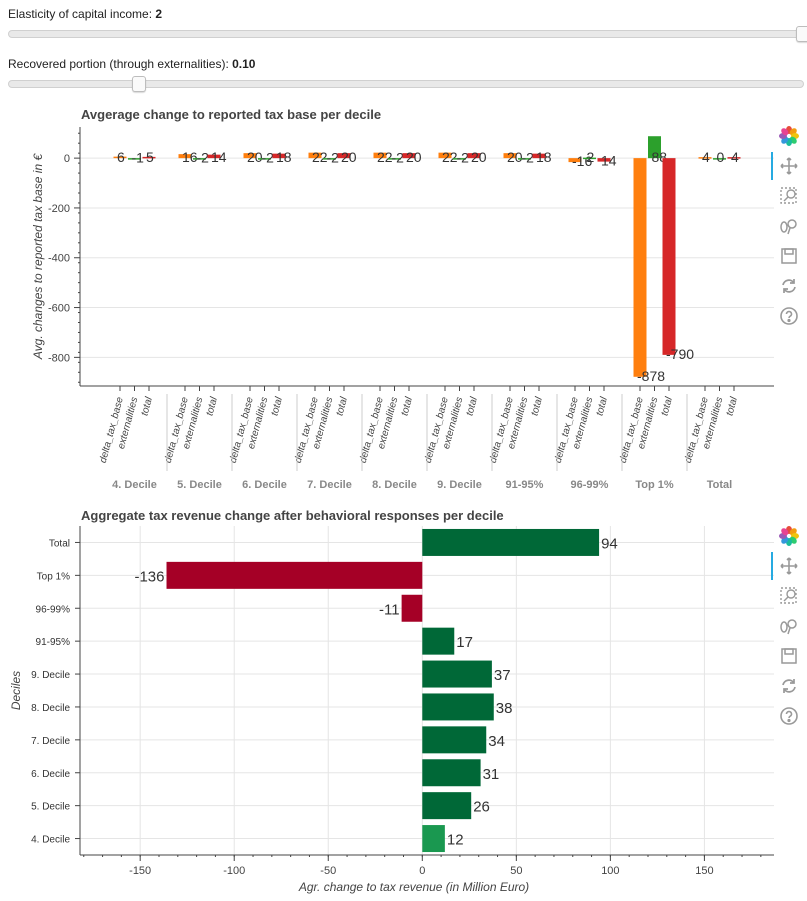 This screenshot has height=901, width=807. Describe the element at coordinates (459, 485) in the screenshot. I see `x-group-label: 9. Decile` at that location.